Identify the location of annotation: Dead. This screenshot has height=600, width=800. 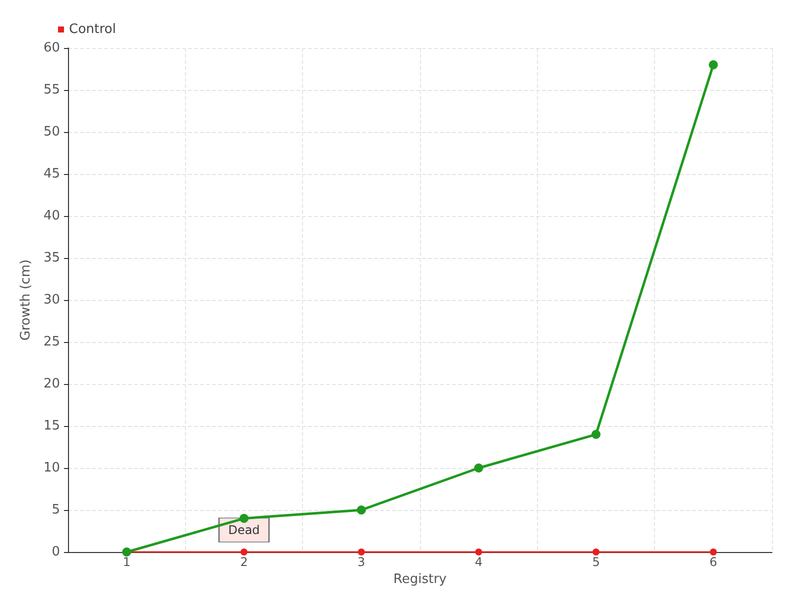
(244, 530).